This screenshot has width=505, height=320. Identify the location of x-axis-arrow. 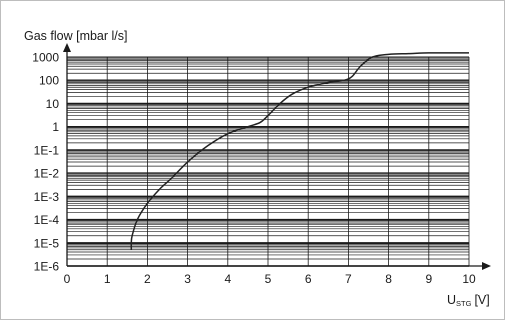
(486, 266).